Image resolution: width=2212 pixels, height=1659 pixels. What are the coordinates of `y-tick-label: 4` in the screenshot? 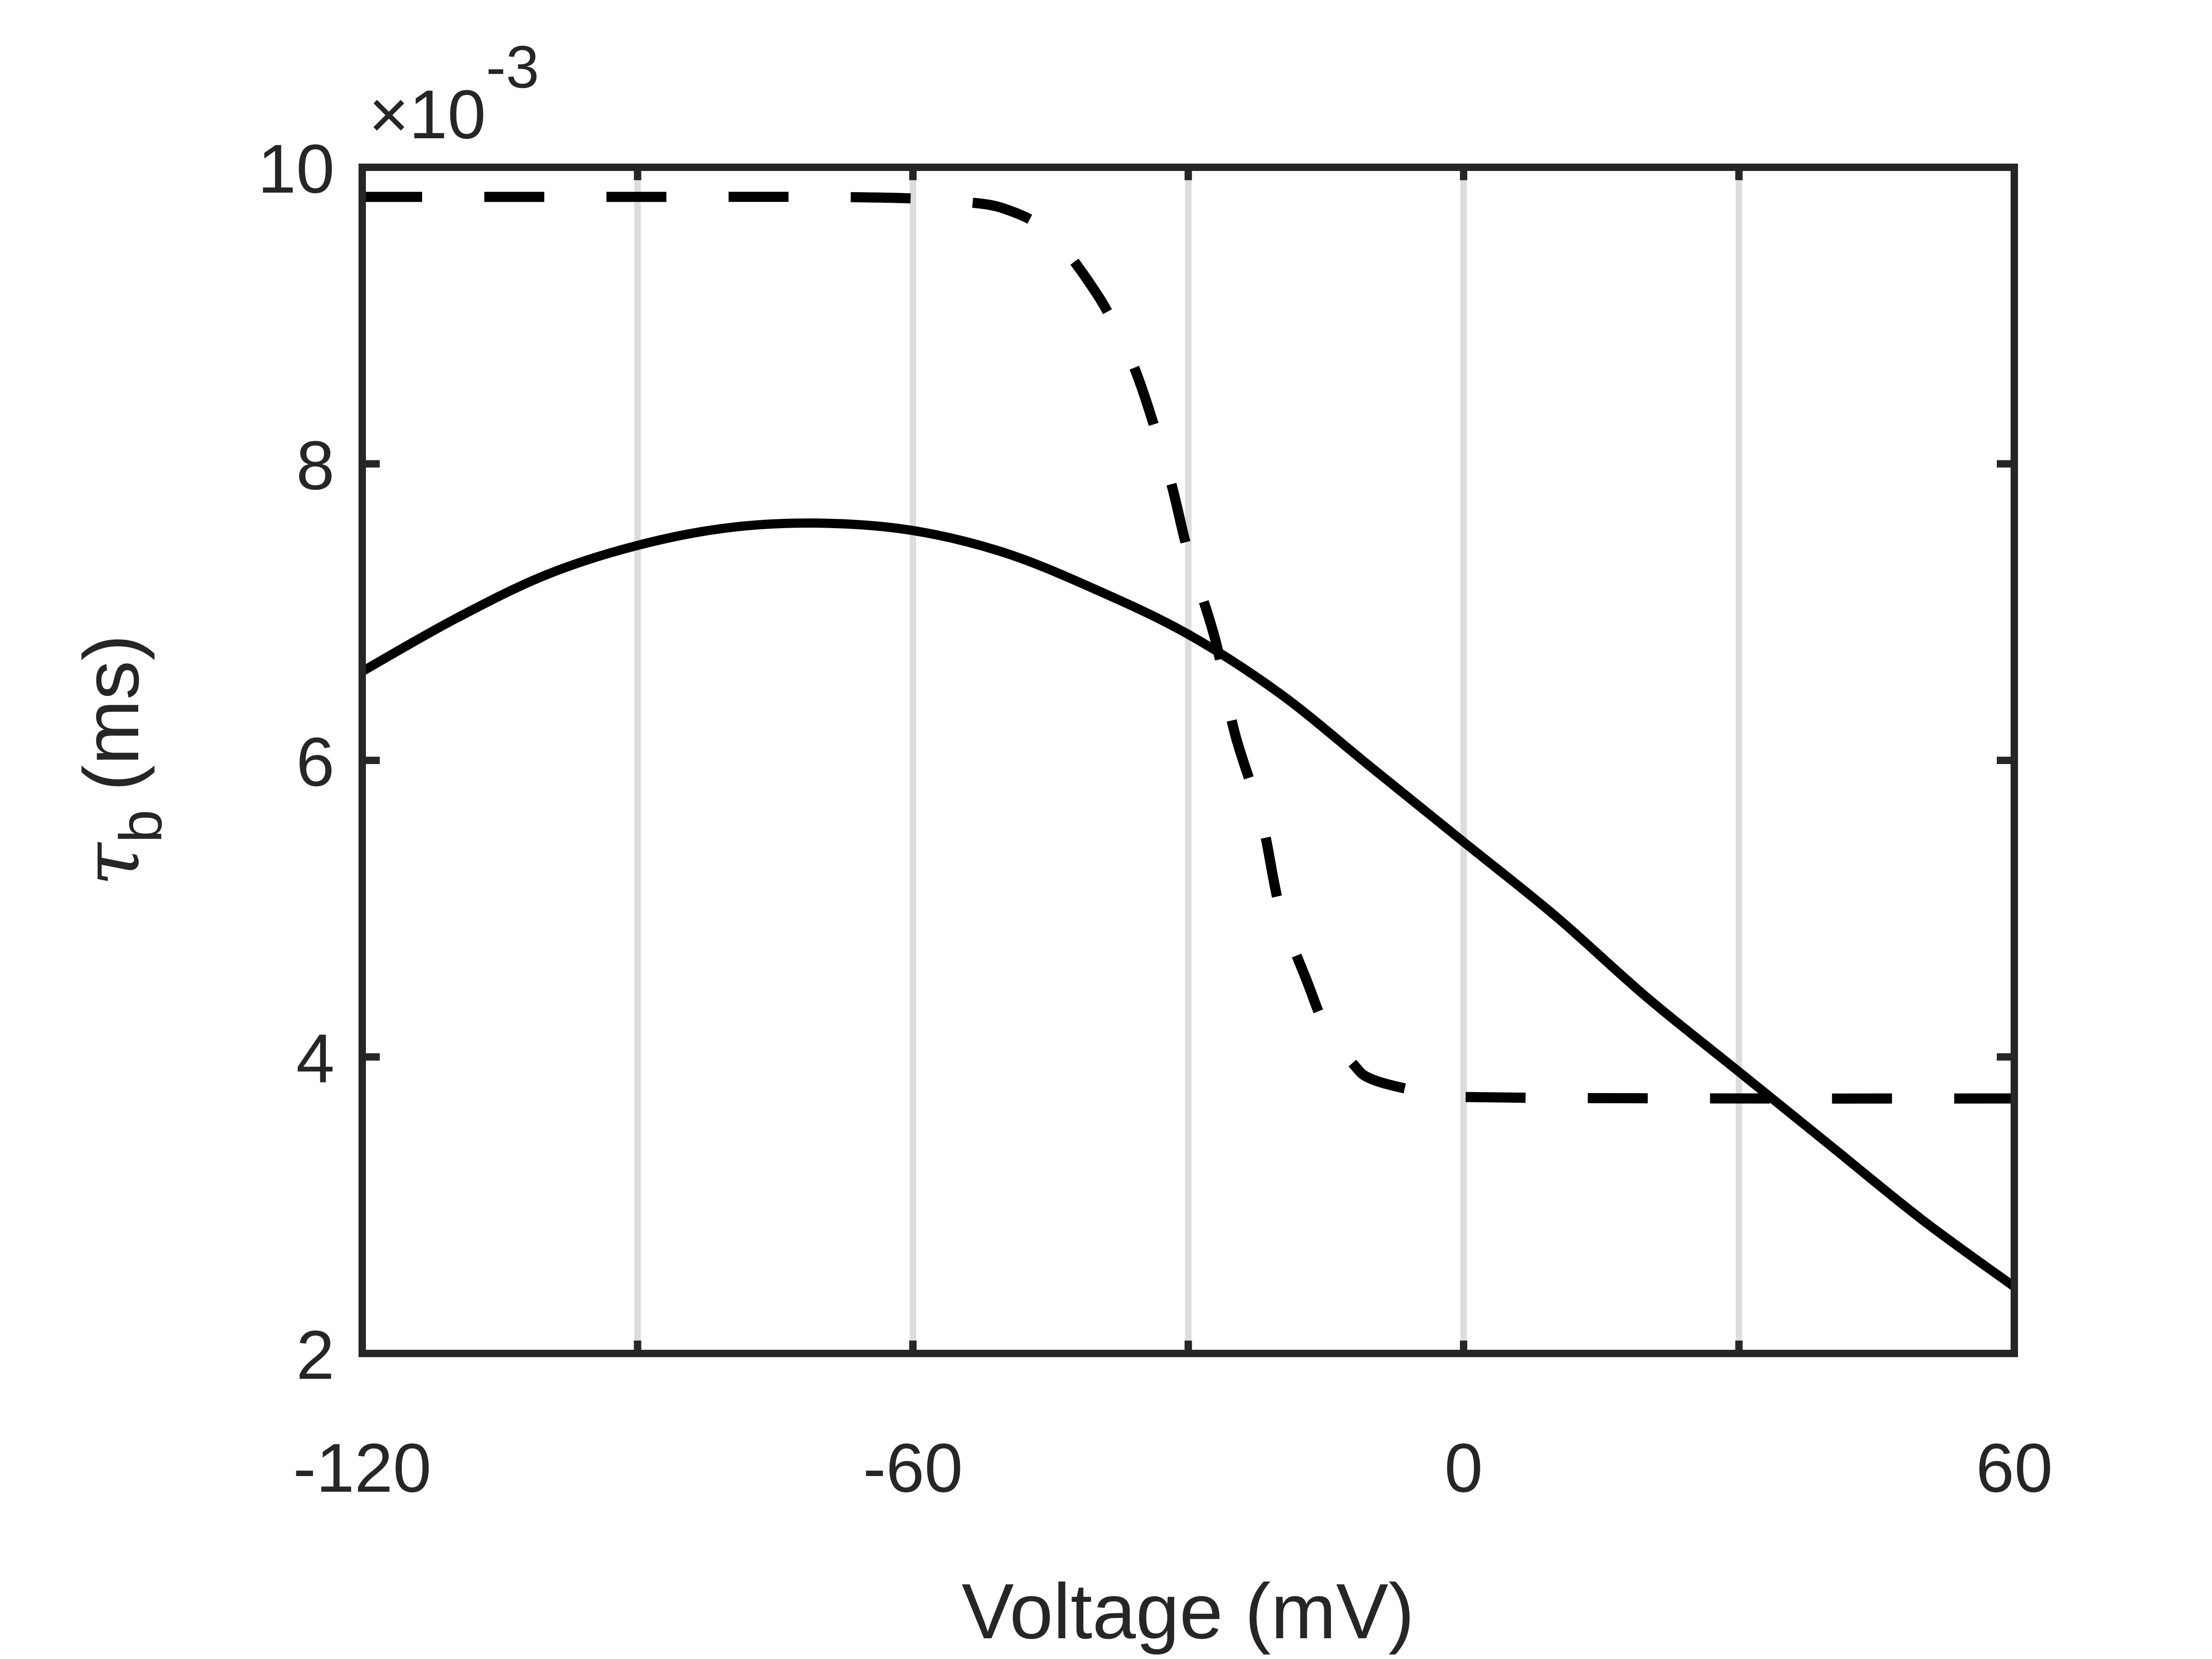 It's located at (315, 1058).